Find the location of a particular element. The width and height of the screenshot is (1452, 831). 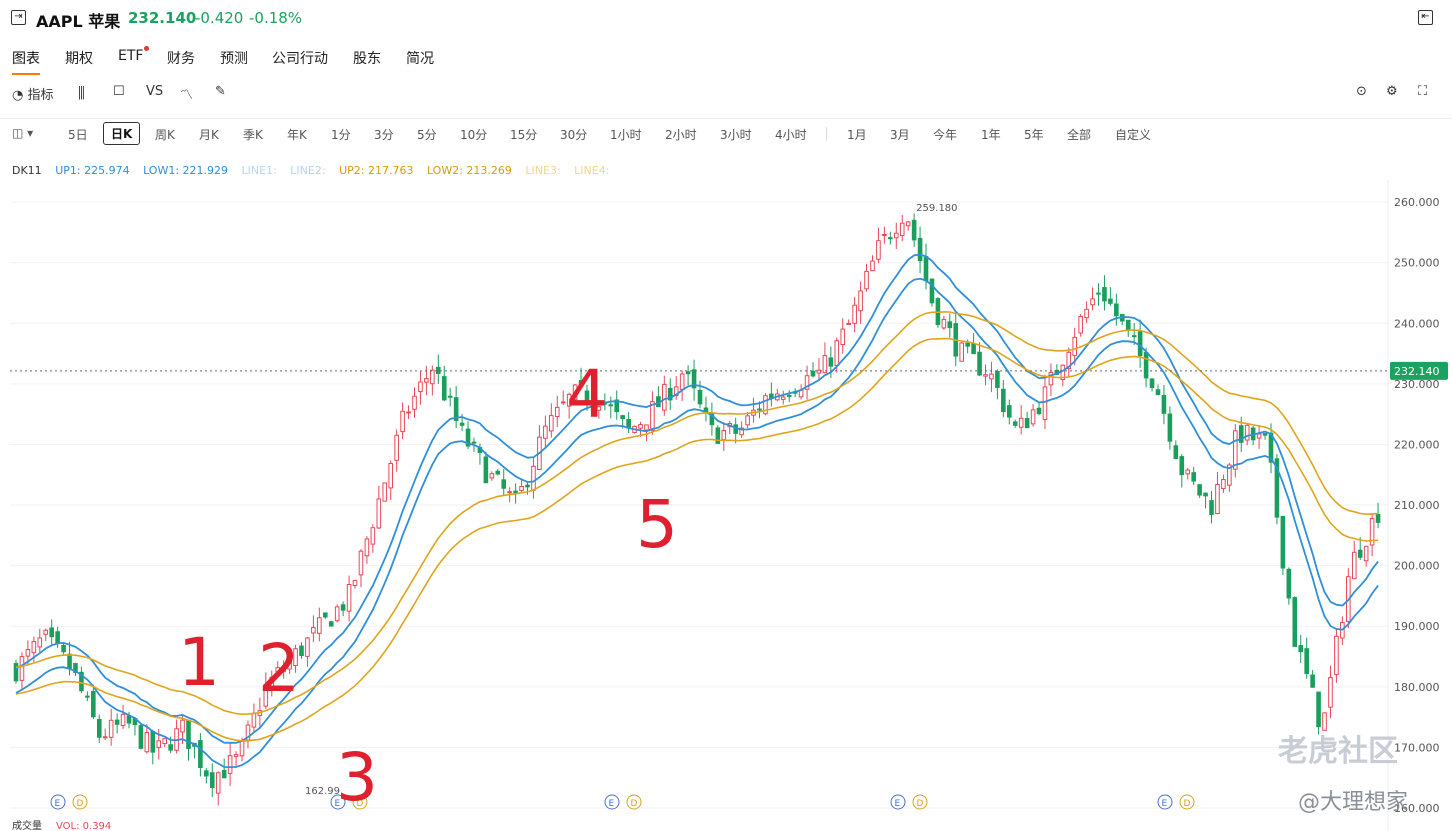

range-3mo: 3月 is located at coordinates (900, 135).